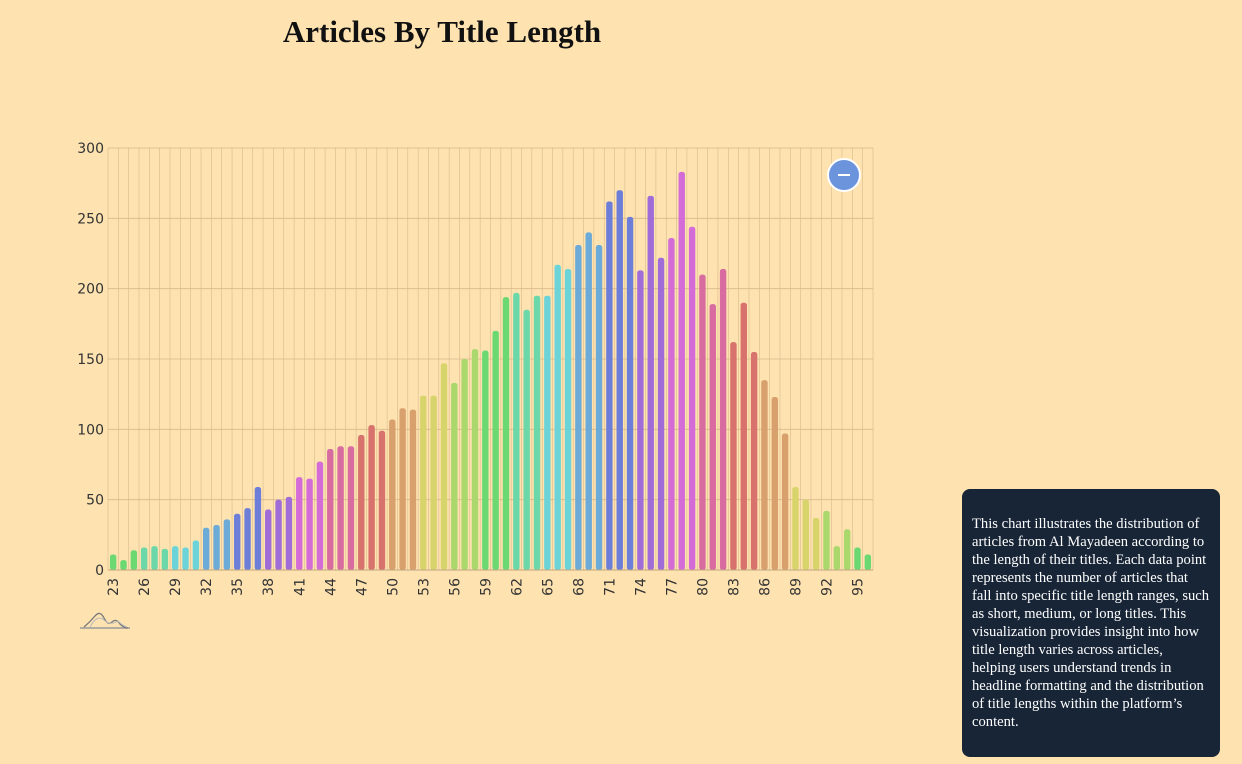 Image resolution: width=1242 pixels, height=764 pixels. What do you see at coordinates (641, 587) in the screenshot?
I see `x-tick-label: 74` at bounding box center [641, 587].